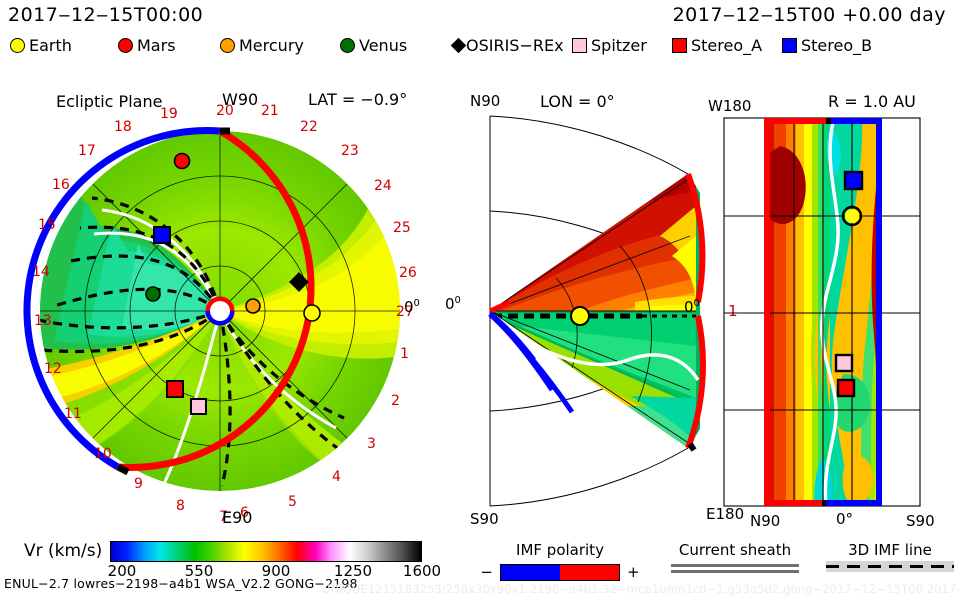 This screenshot has height=600, width=960. I want to click on ring-label-10: 10, so click(103, 454).